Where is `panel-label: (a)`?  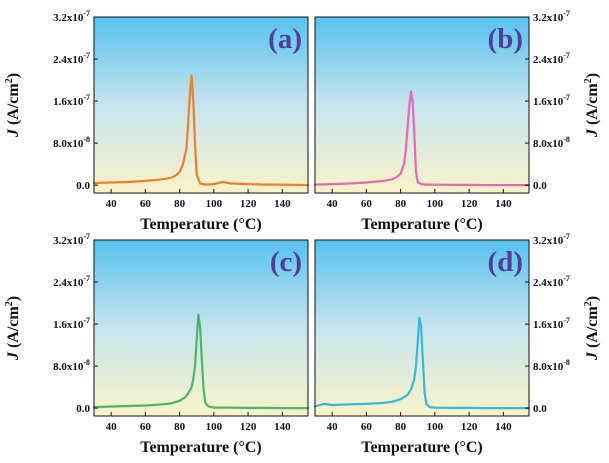
panel-label: (a) is located at coordinates (285, 39).